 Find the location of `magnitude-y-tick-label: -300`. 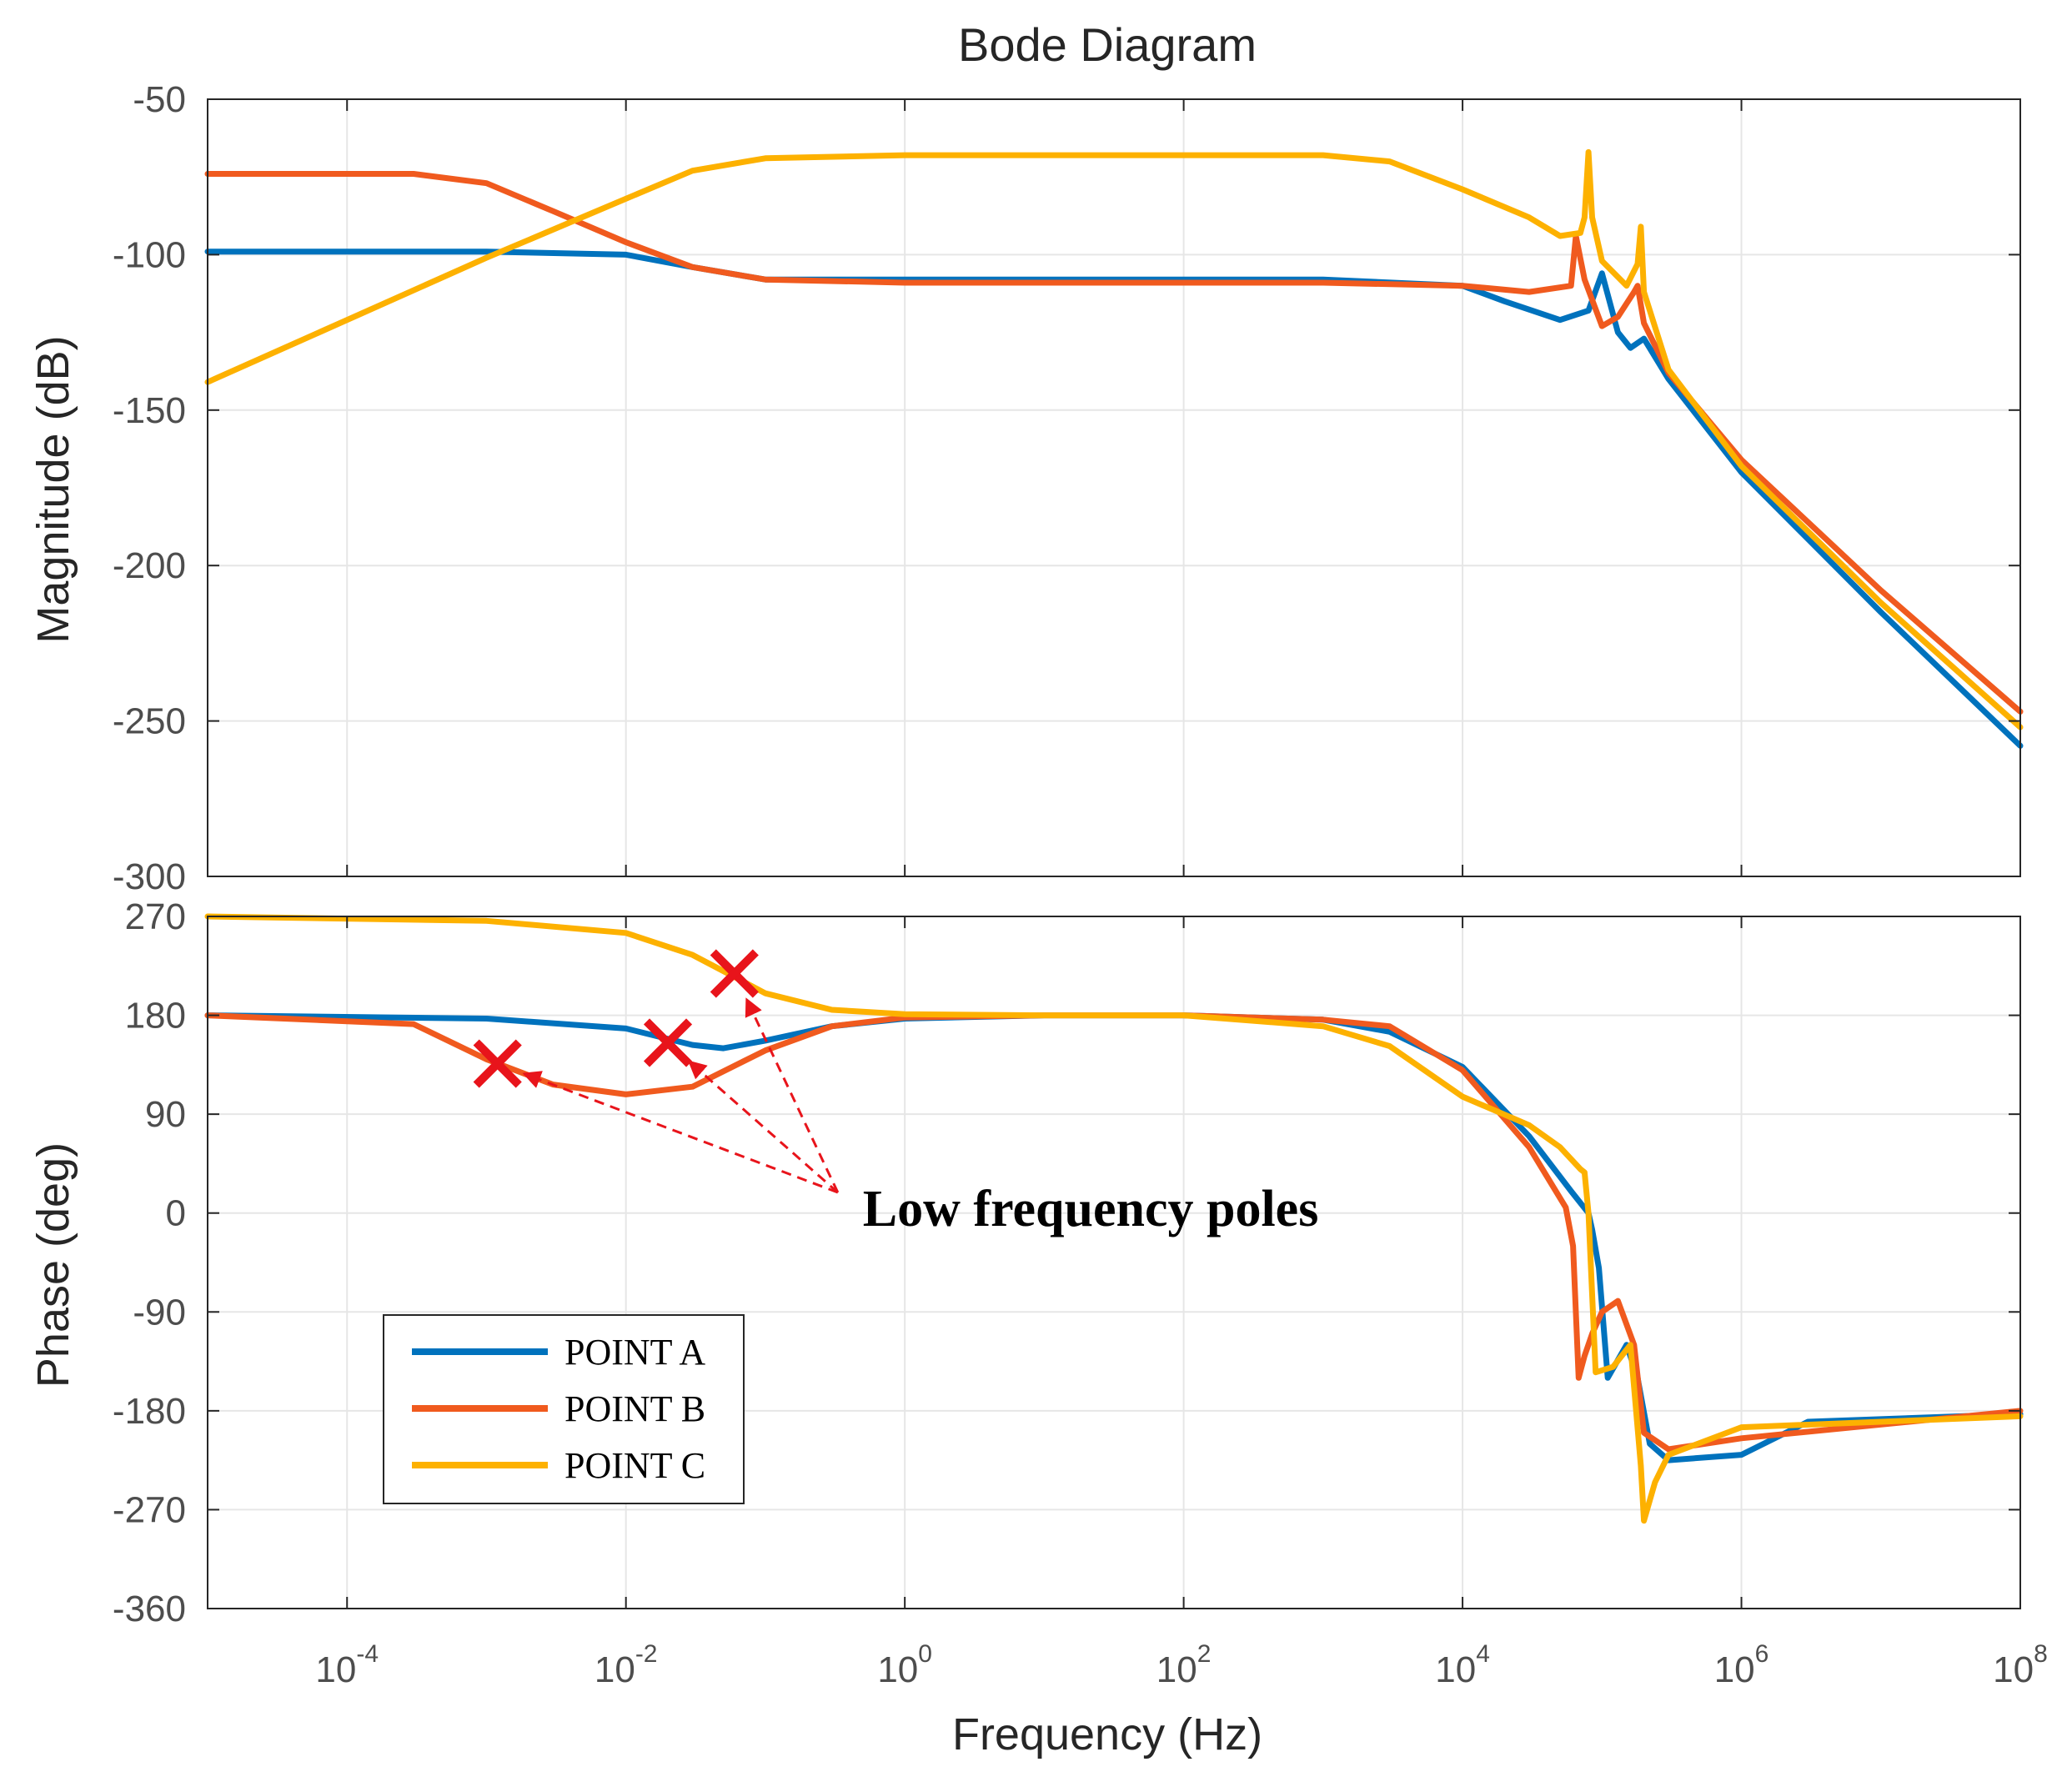

magnitude-y-tick-label: -300 is located at coordinates (149, 877).